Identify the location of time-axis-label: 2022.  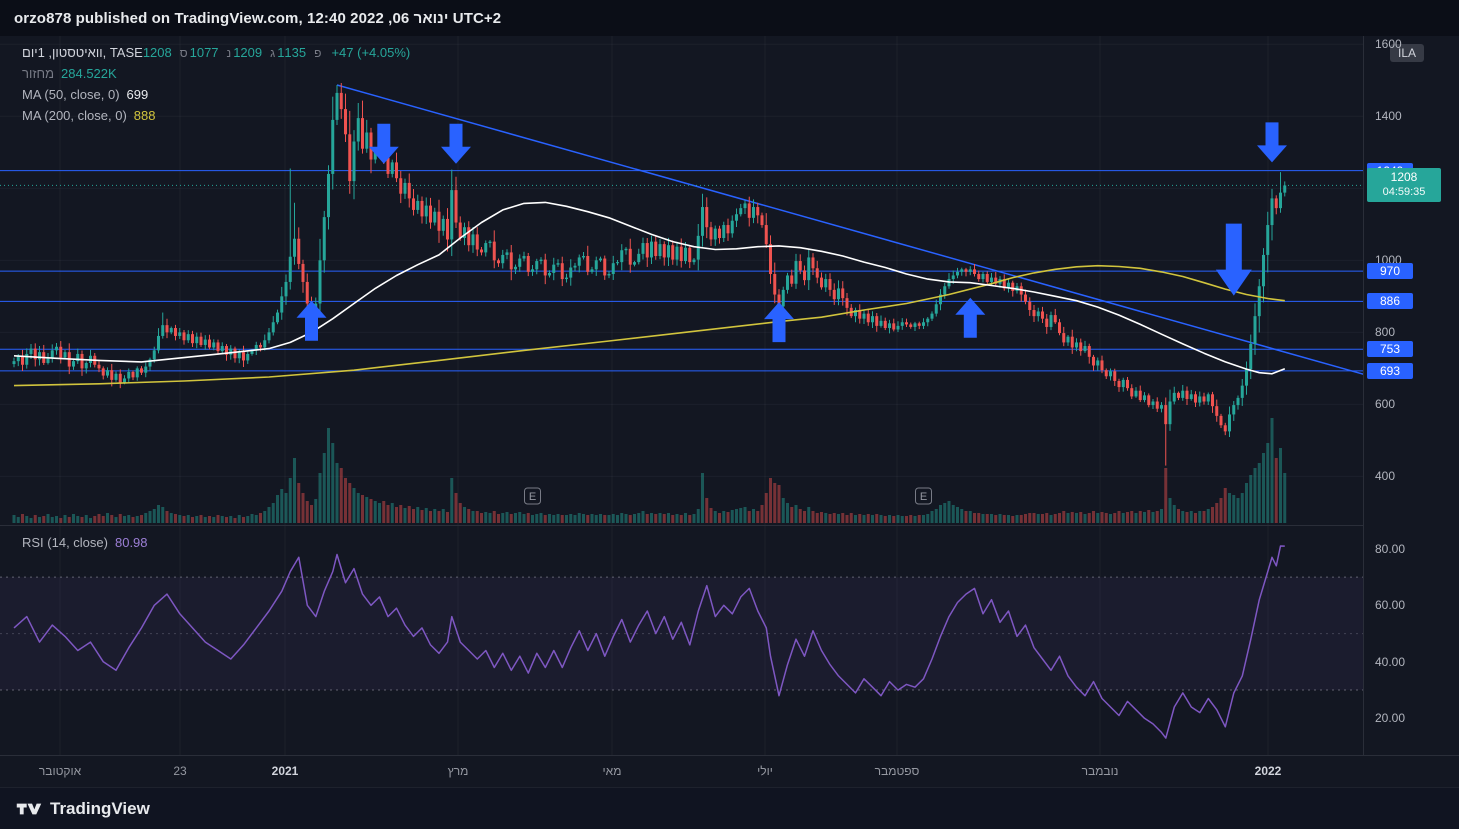
(1268, 771).